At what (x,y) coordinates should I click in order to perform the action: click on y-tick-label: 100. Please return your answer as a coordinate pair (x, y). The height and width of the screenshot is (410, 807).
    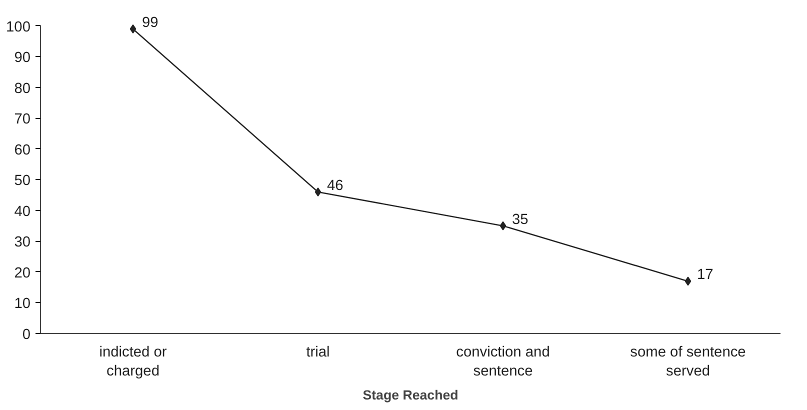
    Looking at the image, I should click on (18, 27).